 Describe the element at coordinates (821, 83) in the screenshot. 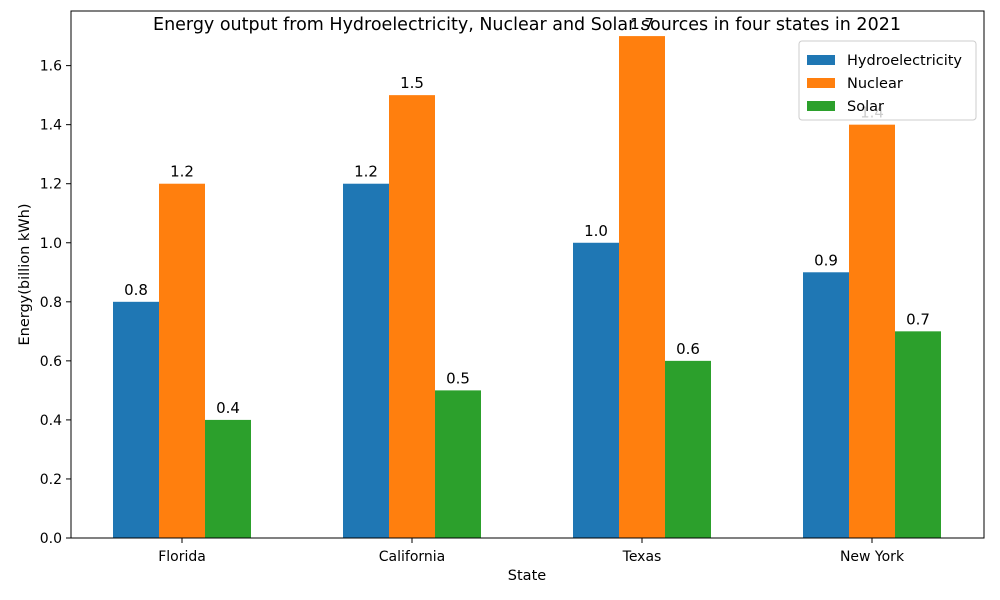

I see `legend-swatch-nuclear` at that location.